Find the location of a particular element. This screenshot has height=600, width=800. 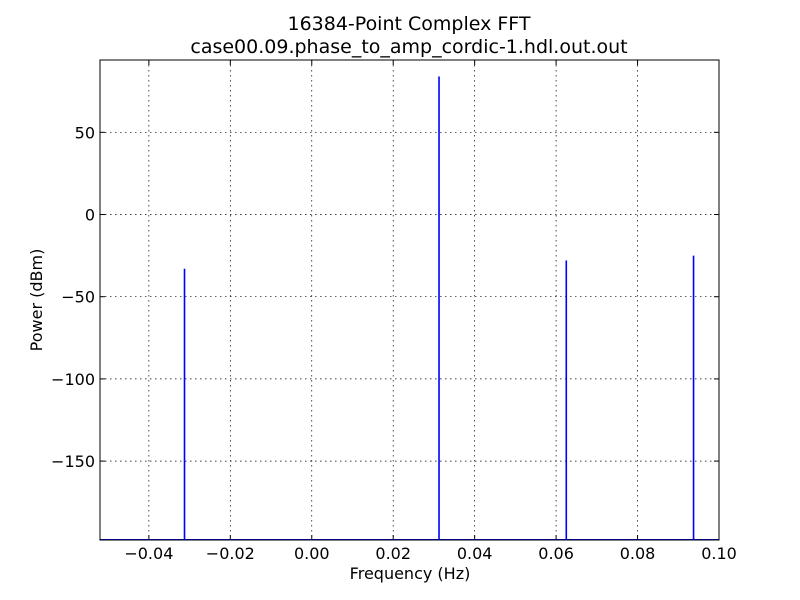

y-axis-label: Power (dBm) is located at coordinates (36, 300).